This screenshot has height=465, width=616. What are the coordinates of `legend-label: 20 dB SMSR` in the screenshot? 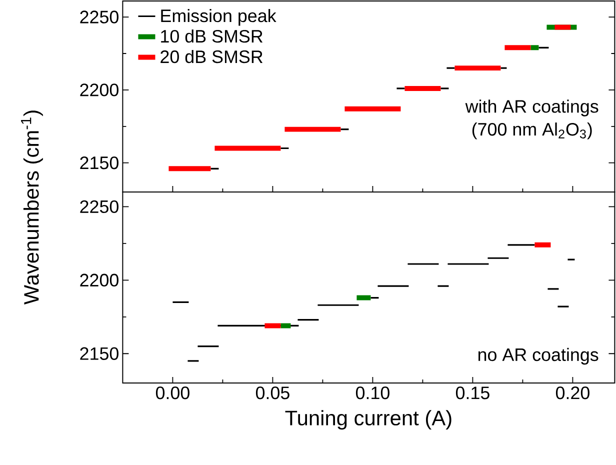 It's located at (211, 57).